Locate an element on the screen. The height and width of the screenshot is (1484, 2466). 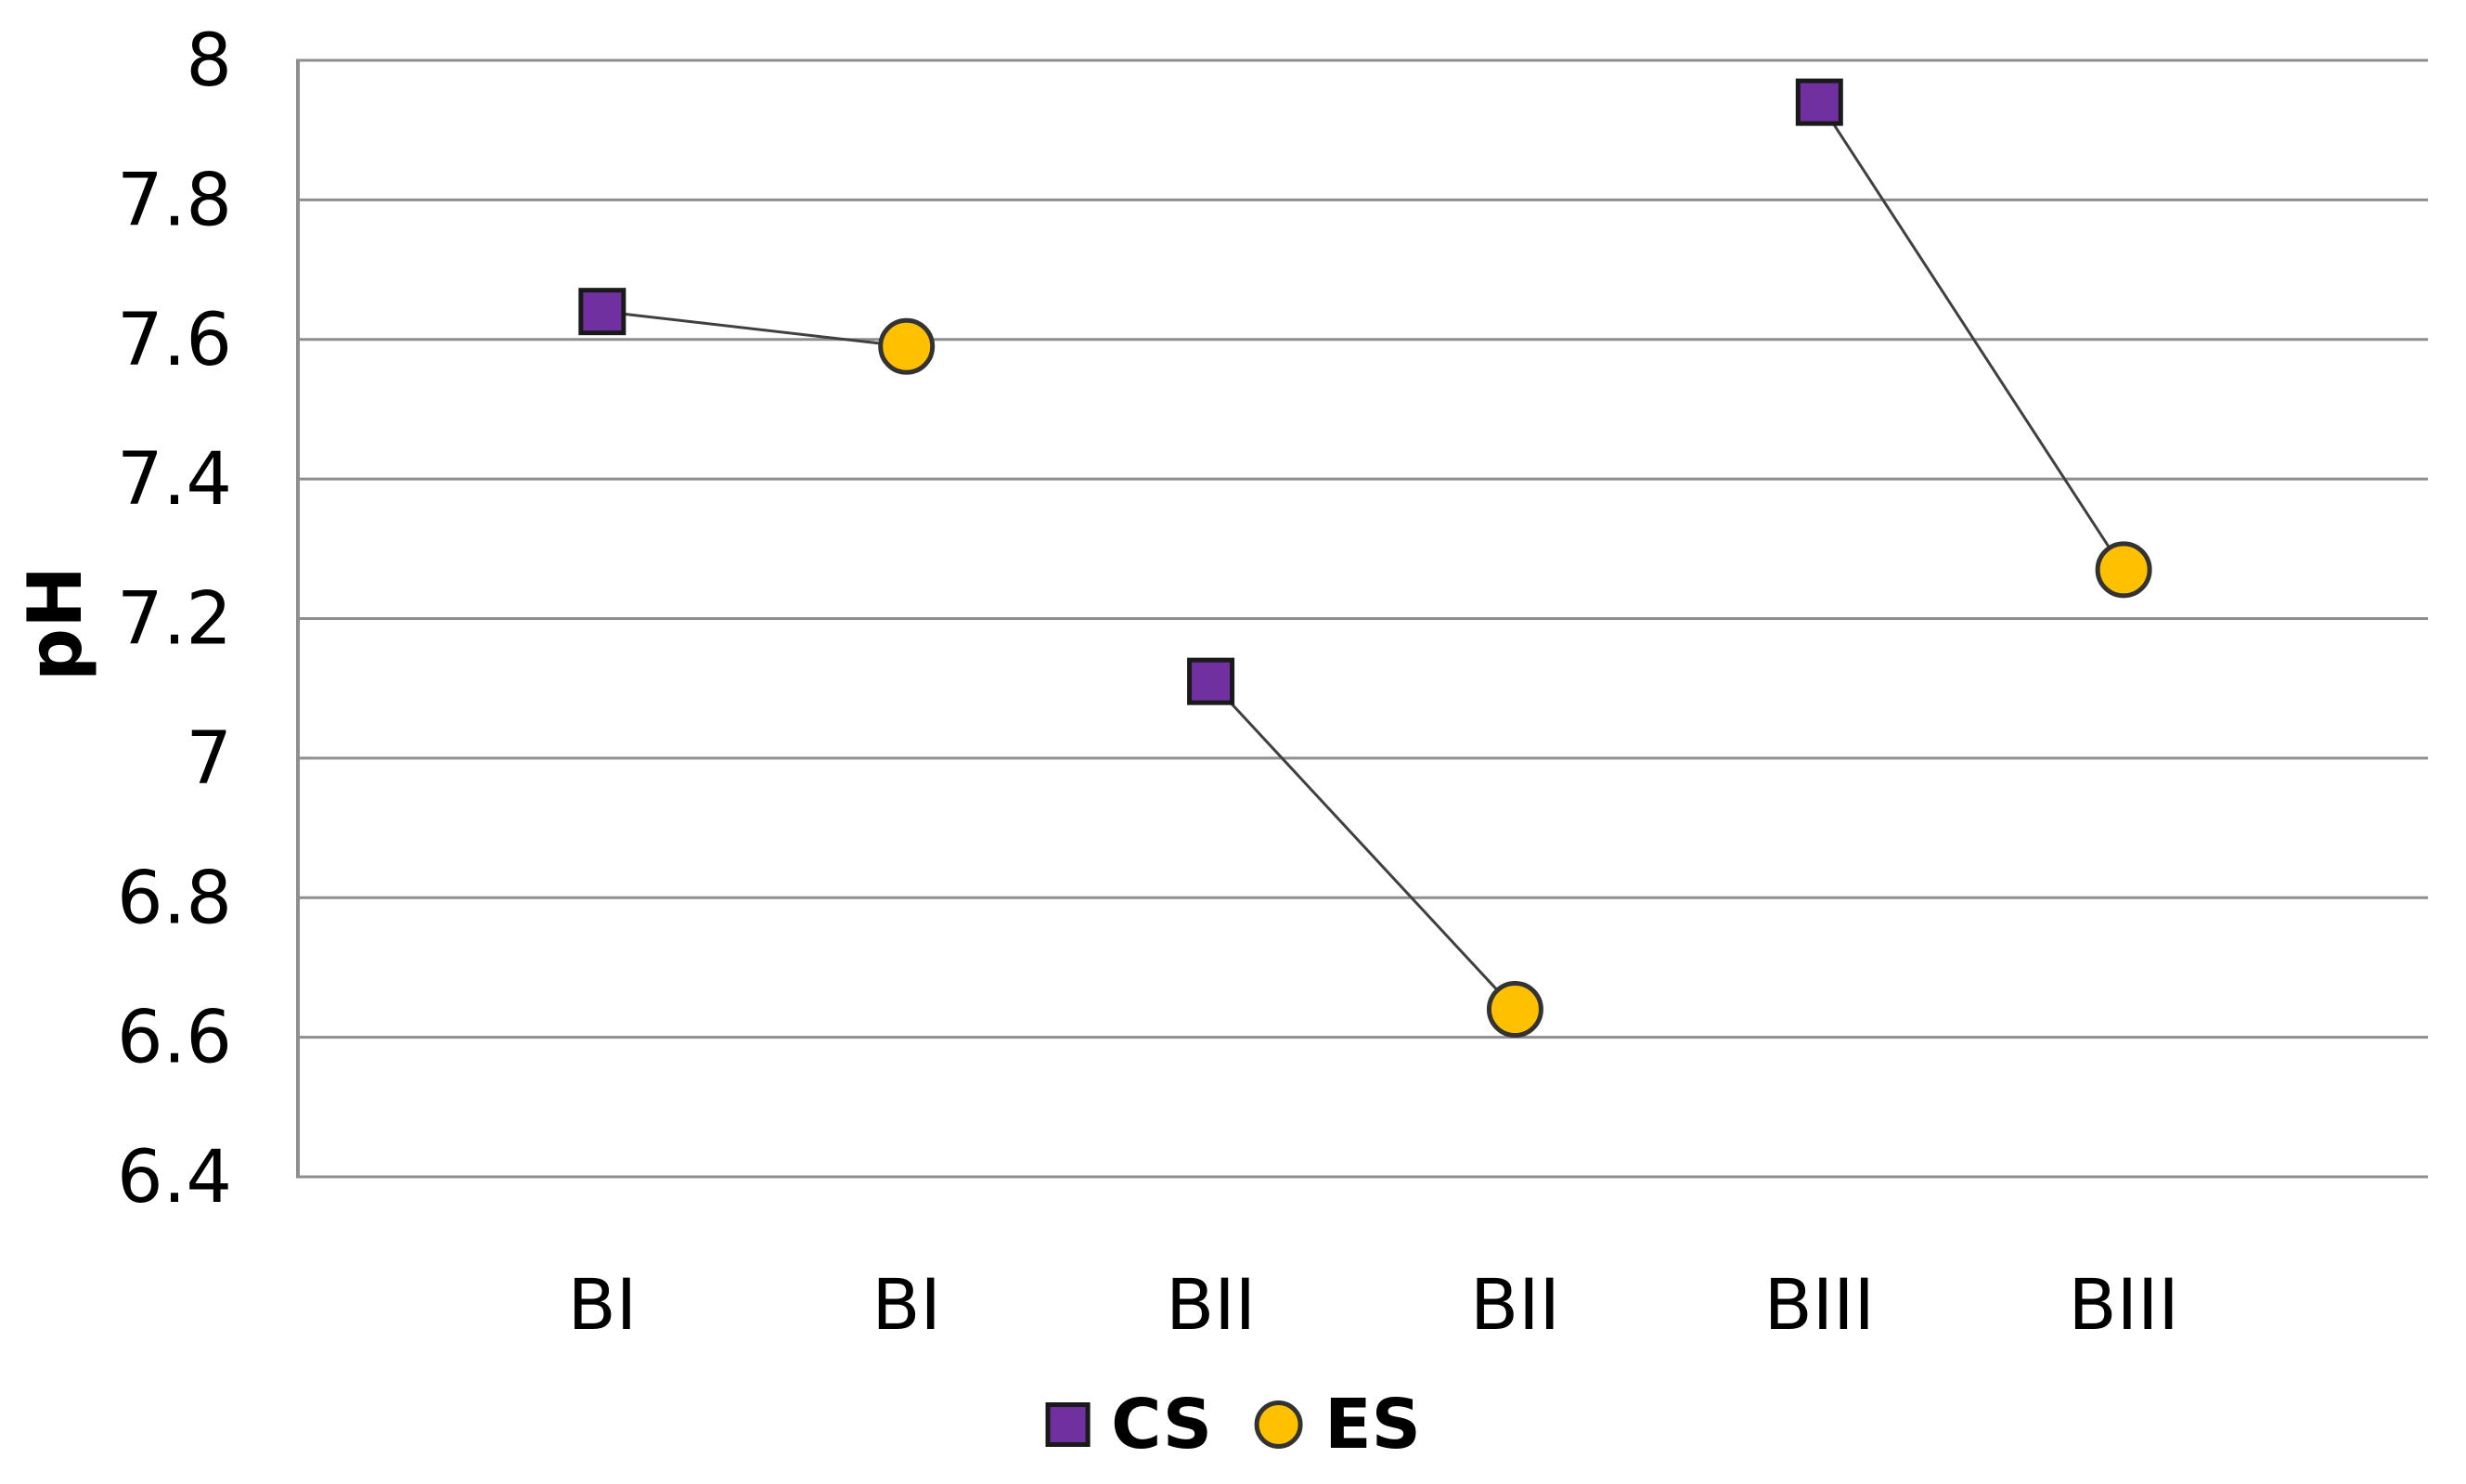
y-axis-title: pH is located at coordinates (55, 624).